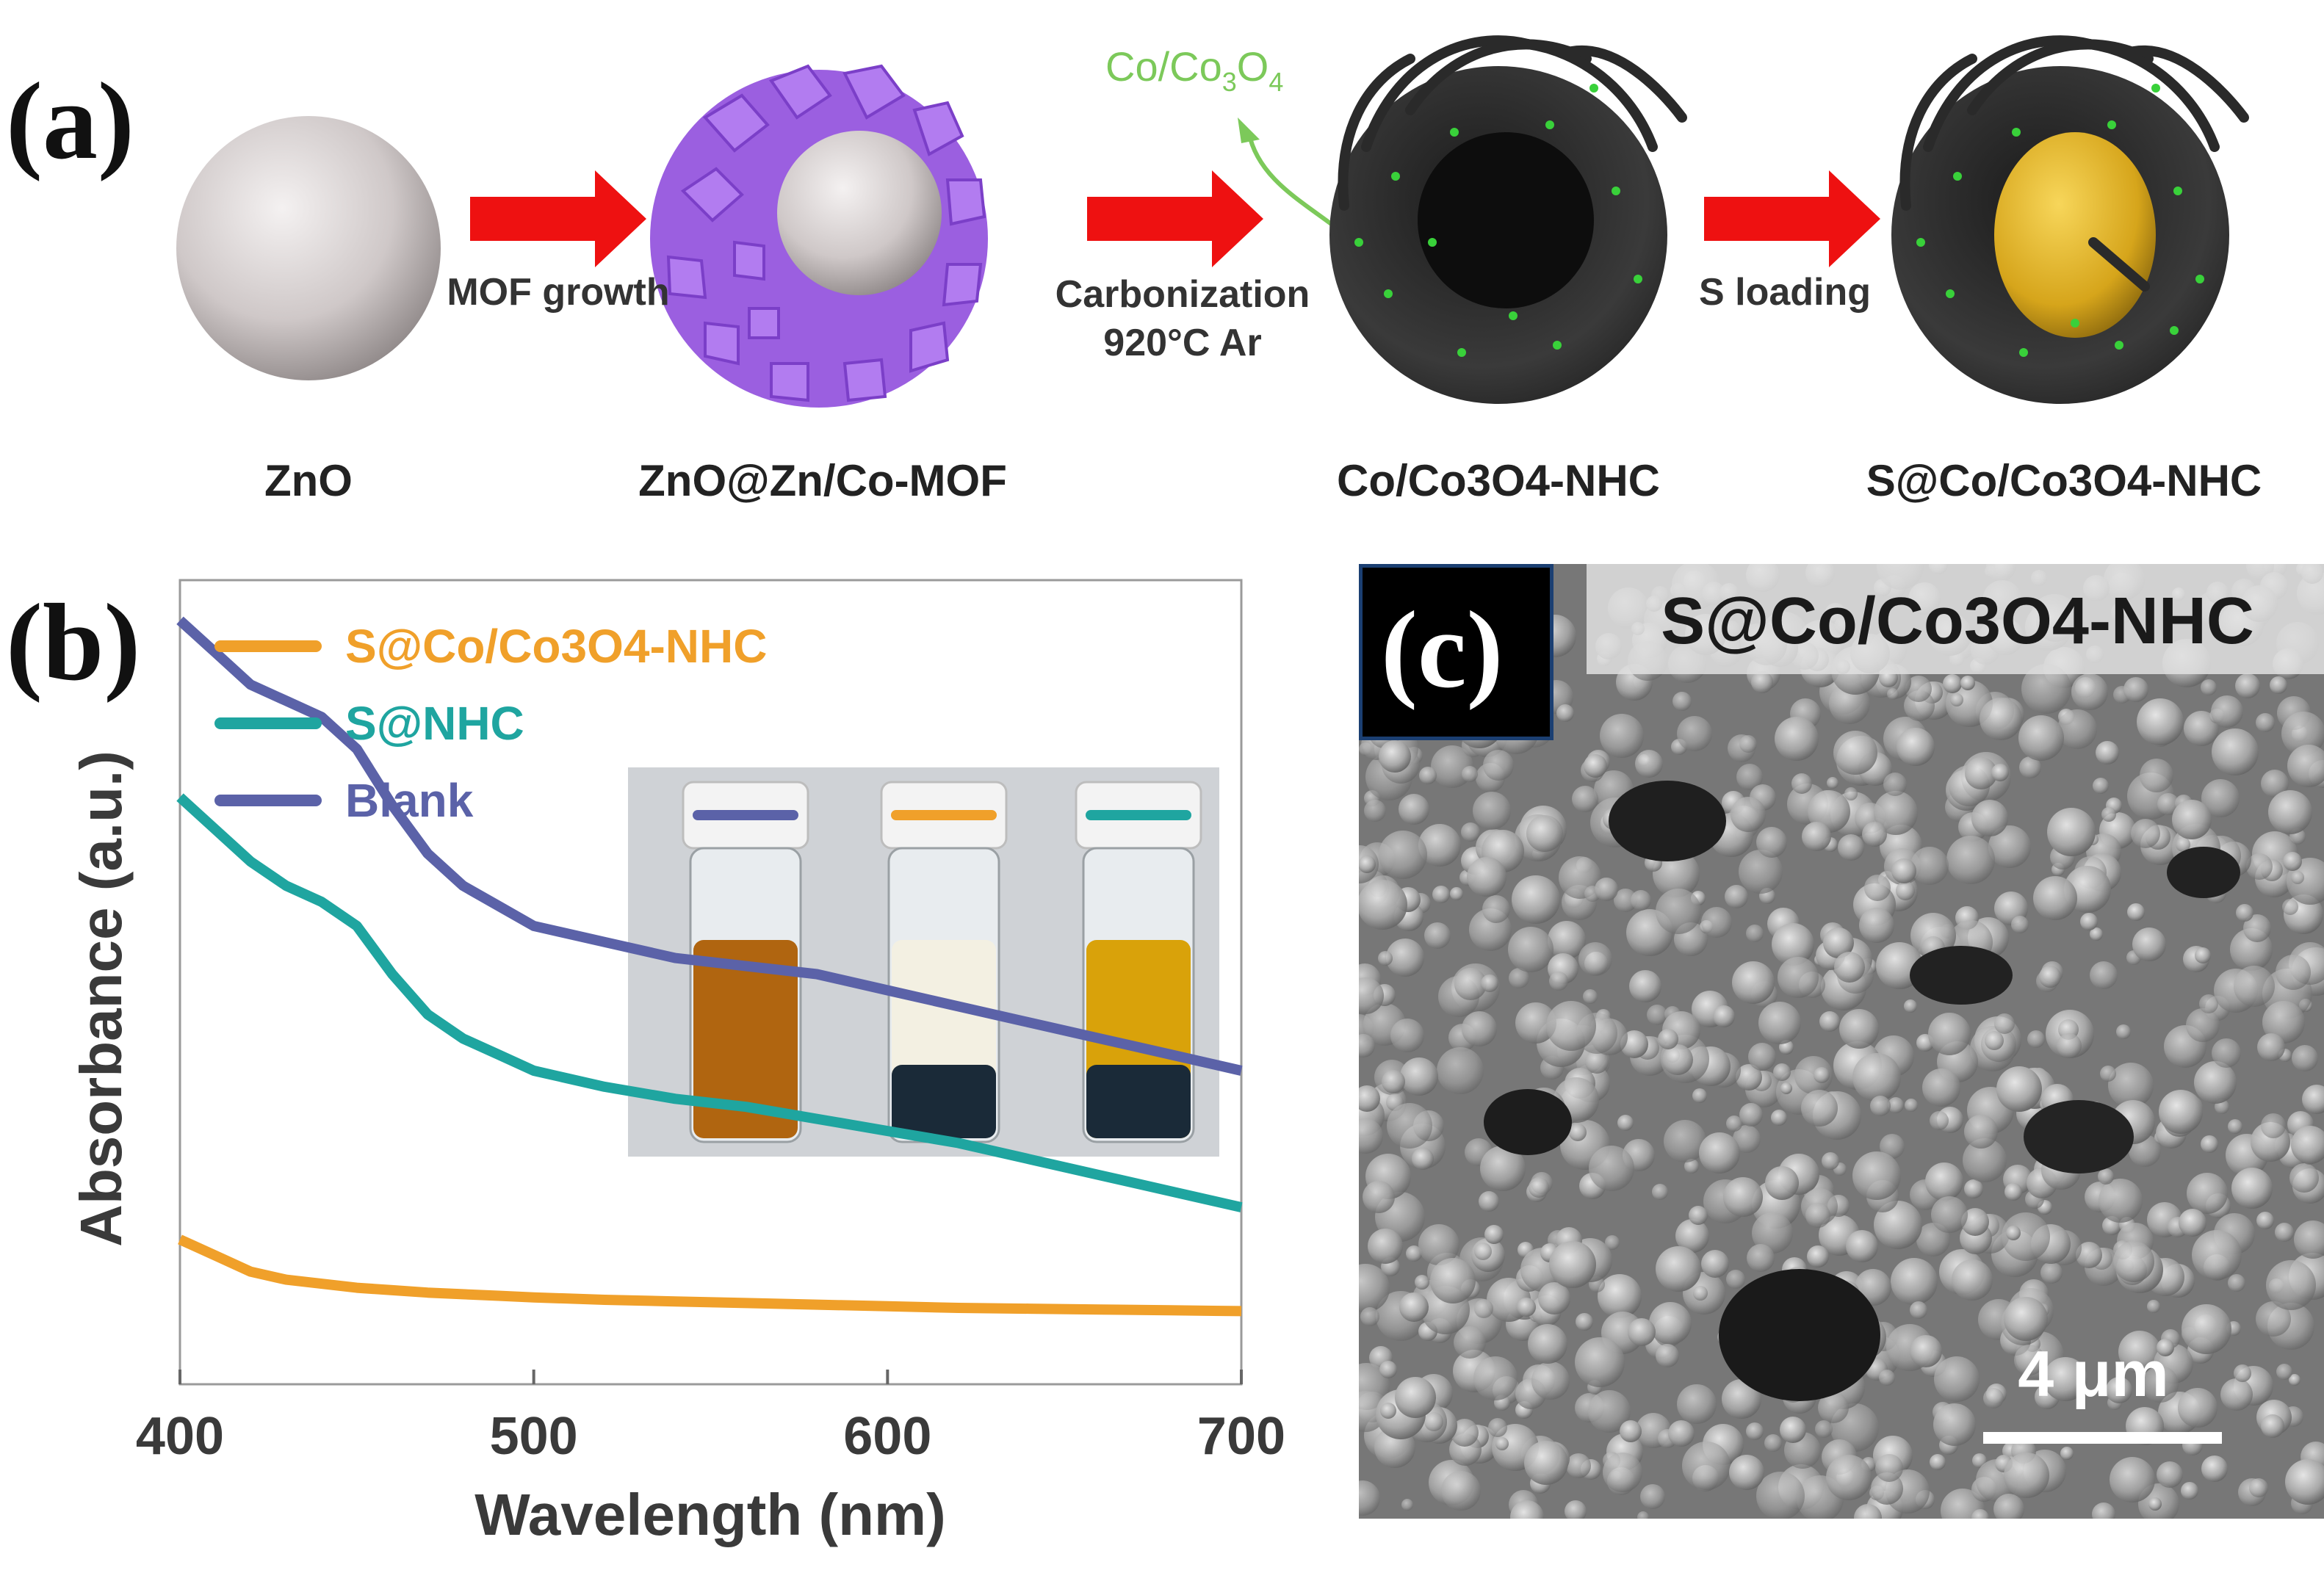 This screenshot has height=1584, width=2324. I want to click on legend-label-1: S@NHC, so click(435, 724).